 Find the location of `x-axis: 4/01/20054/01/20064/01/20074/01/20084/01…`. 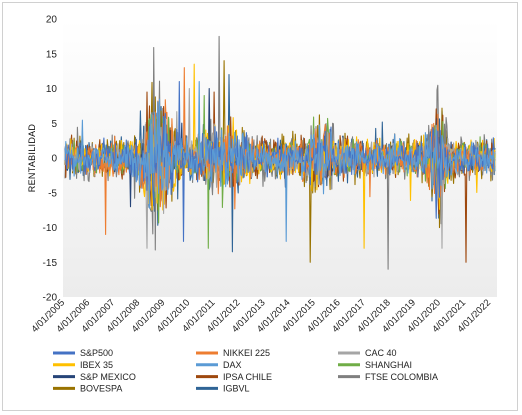

x-axis: 4/01/20054/01/20064/01/20074/01/20084/01… is located at coordinates (261, 316).